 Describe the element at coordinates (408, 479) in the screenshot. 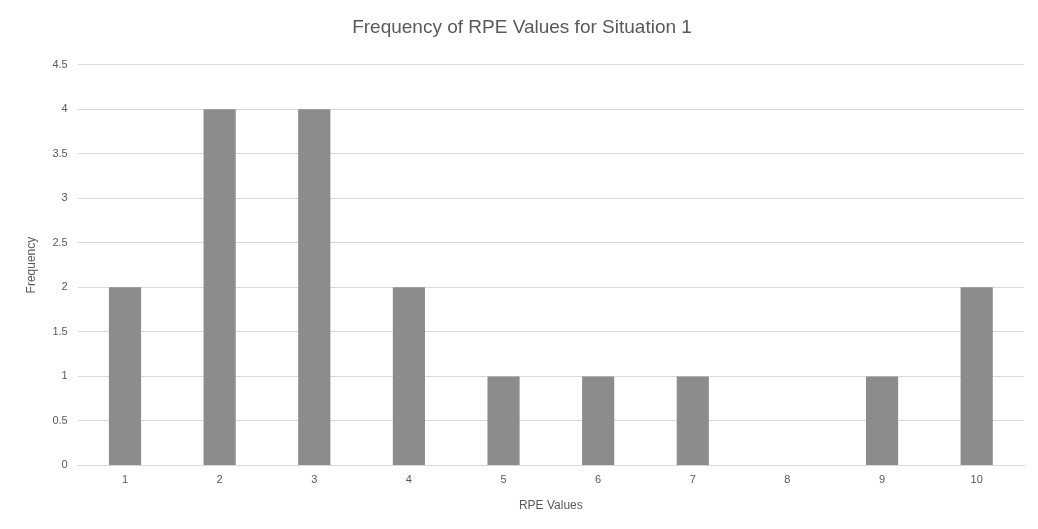

I see `x-tick-label: 4` at that location.